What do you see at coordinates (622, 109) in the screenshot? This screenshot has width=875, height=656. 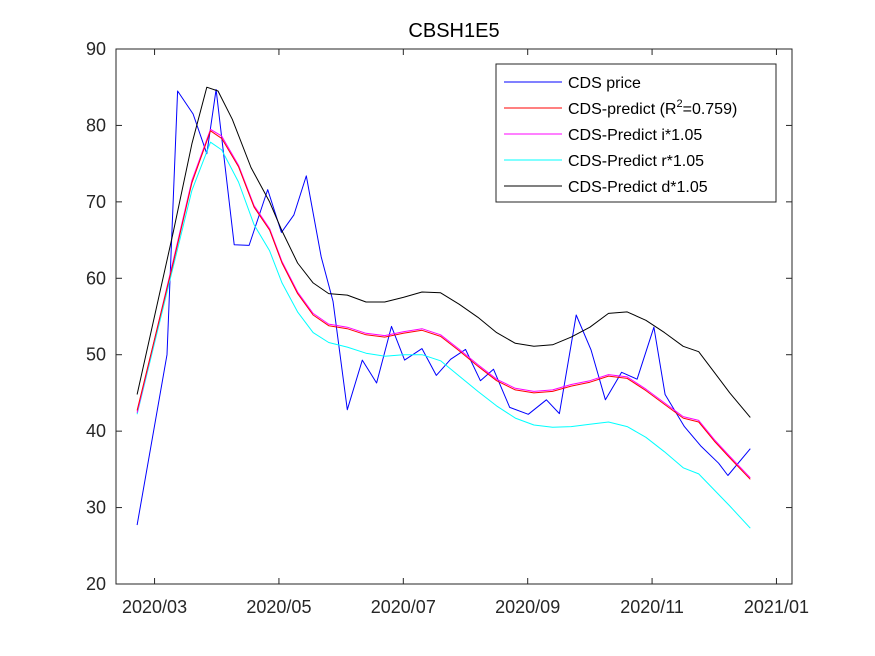 I see `legend-label-text: CDS-predict (R` at bounding box center [622, 109].